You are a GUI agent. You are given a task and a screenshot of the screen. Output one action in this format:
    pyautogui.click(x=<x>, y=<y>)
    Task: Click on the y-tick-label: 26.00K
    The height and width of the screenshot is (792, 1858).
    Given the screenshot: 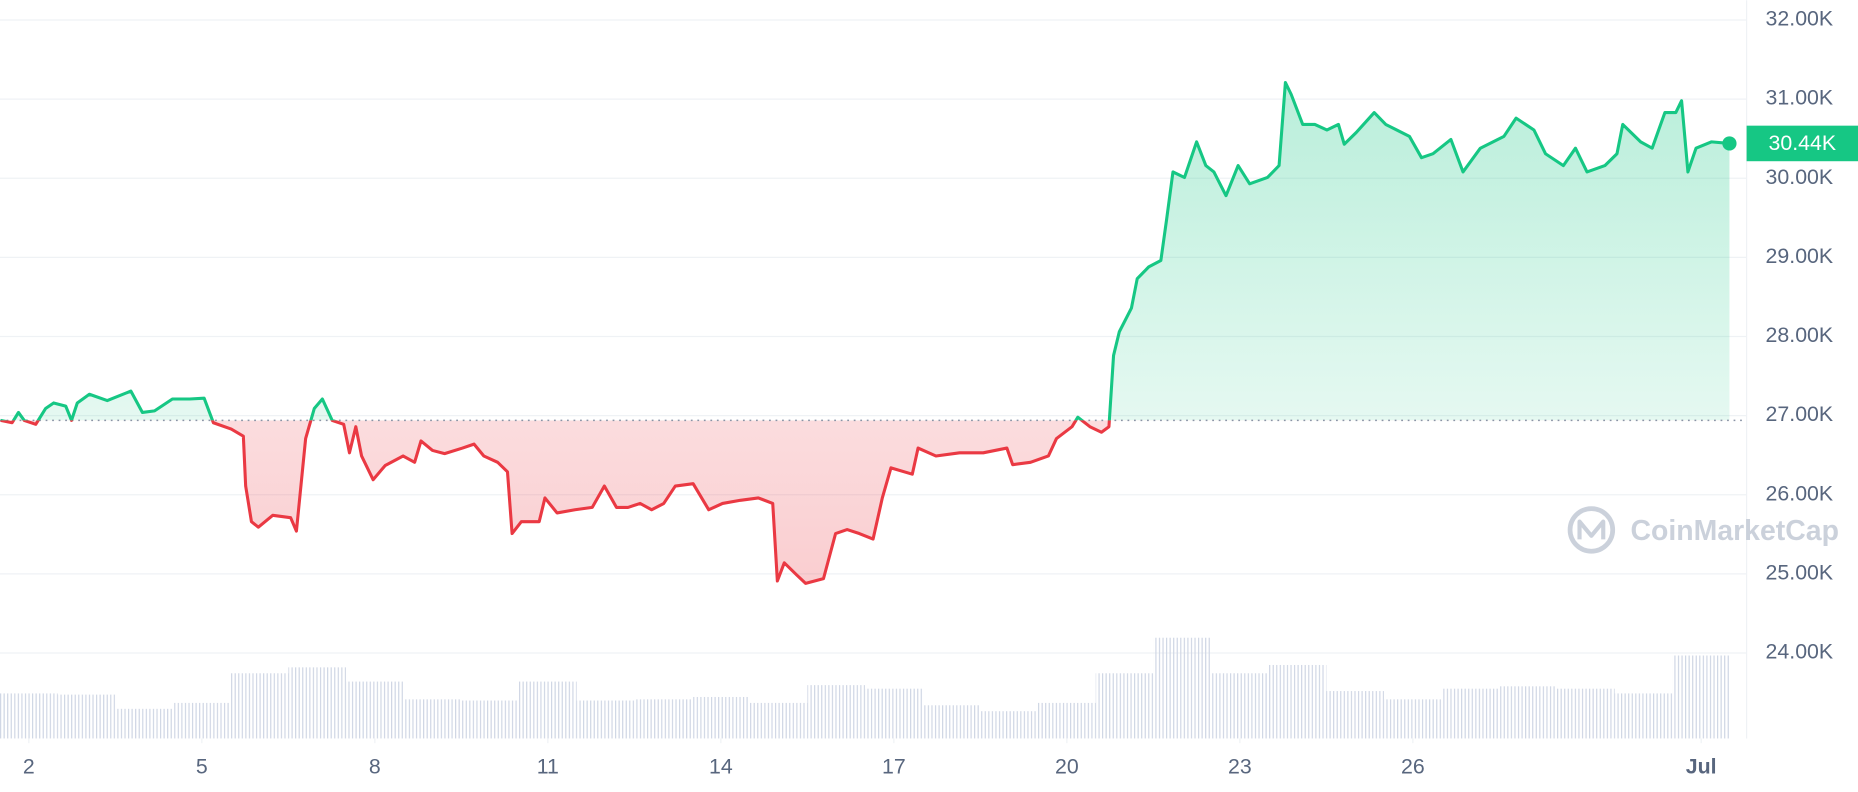 What is the action you would take?
    pyautogui.click(x=1800, y=493)
    